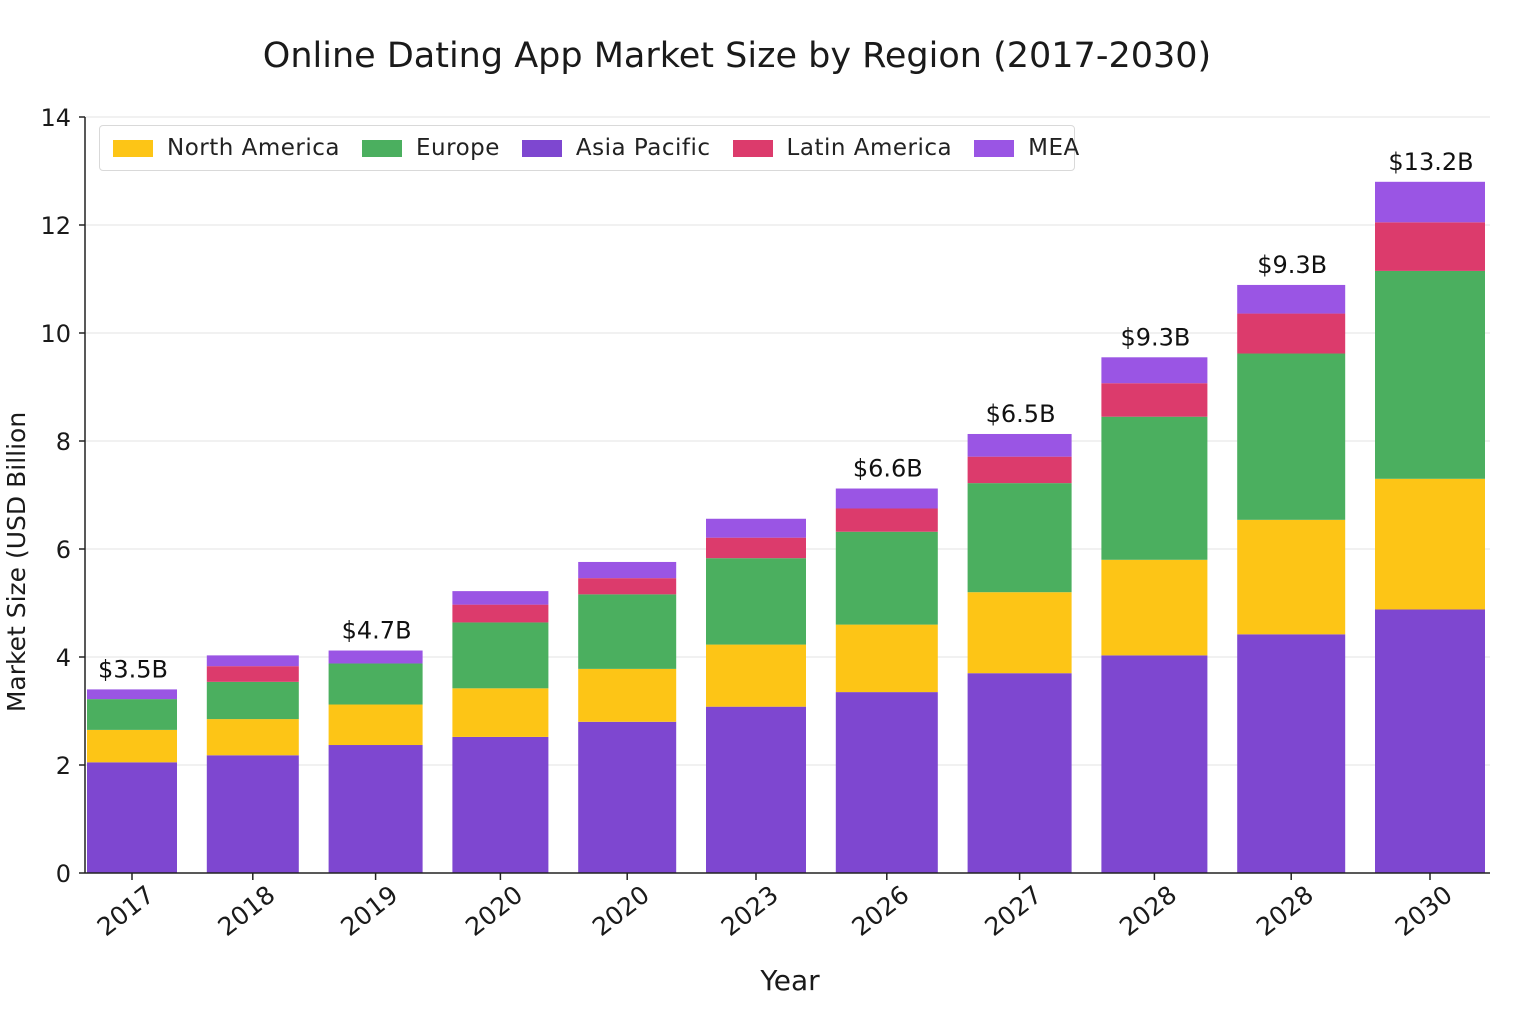  I want to click on x-tick-label: 2017, so click(126, 911).